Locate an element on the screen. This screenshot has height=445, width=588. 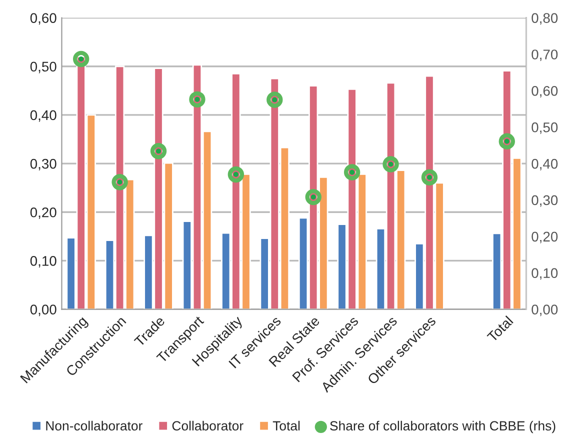
legend-label: Total is located at coordinates (286, 425).